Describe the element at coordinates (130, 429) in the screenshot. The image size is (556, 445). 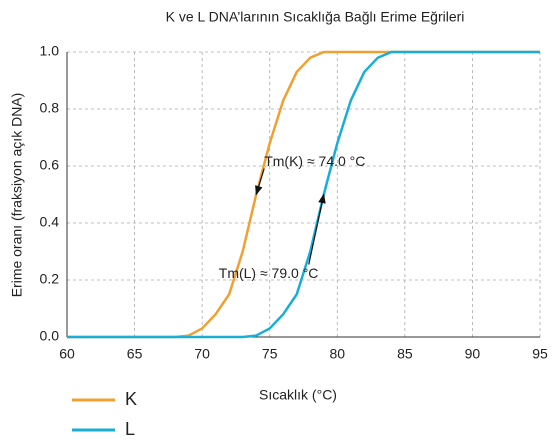
I see `legend-label: L` at that location.